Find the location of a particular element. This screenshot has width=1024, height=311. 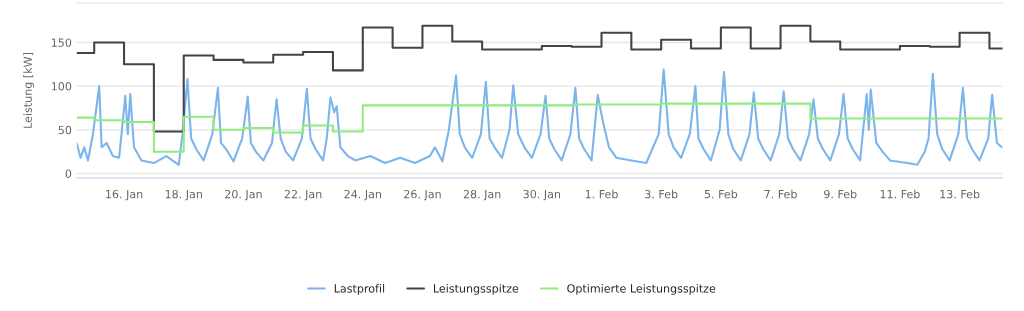

y-axis-title: Leistung [kW] is located at coordinates (29, 90).